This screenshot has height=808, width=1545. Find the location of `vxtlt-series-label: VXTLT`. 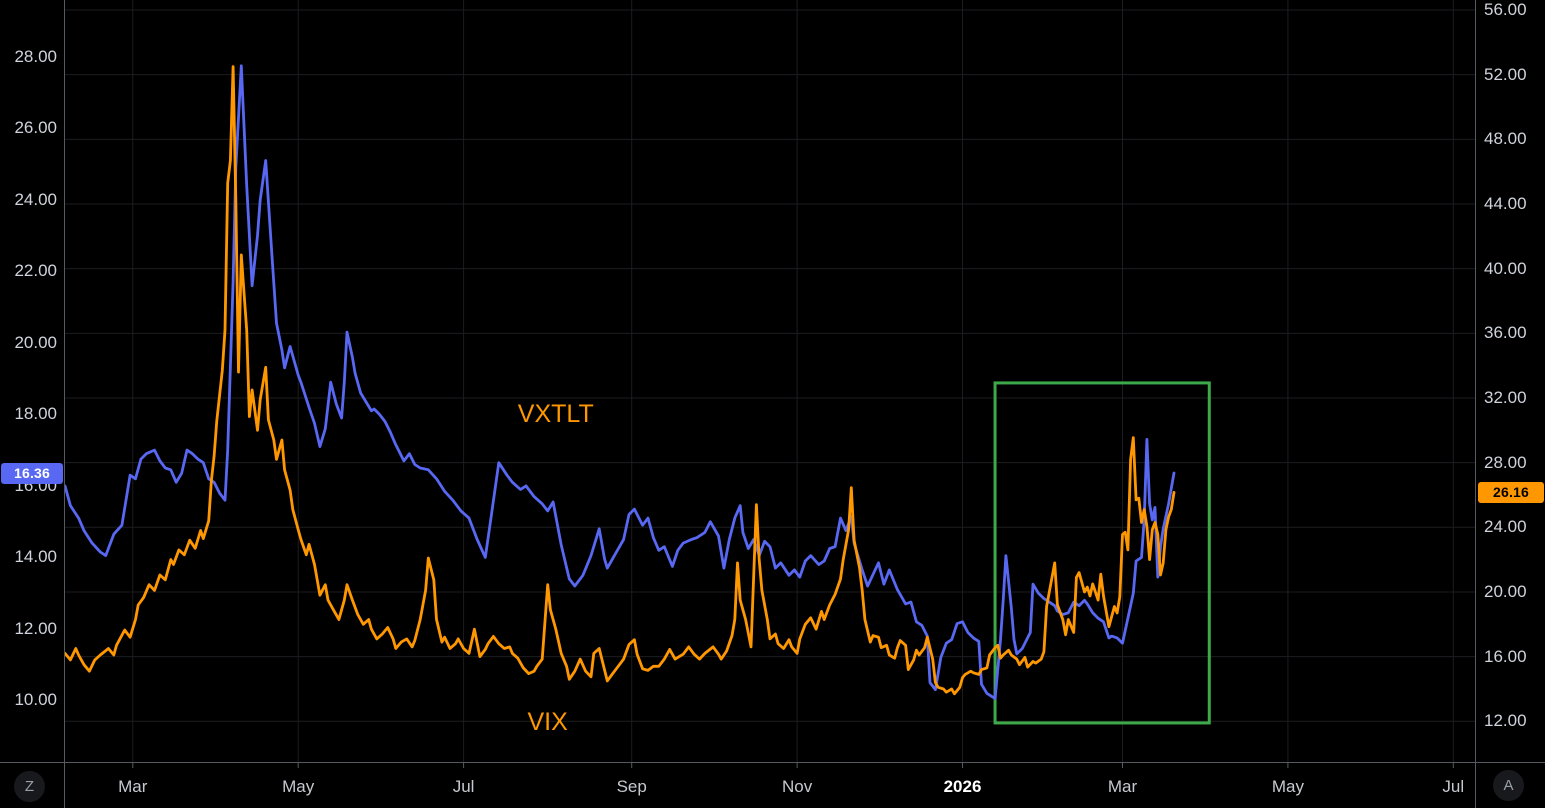

vxtlt-series-label: VXTLT is located at coordinates (555, 414).